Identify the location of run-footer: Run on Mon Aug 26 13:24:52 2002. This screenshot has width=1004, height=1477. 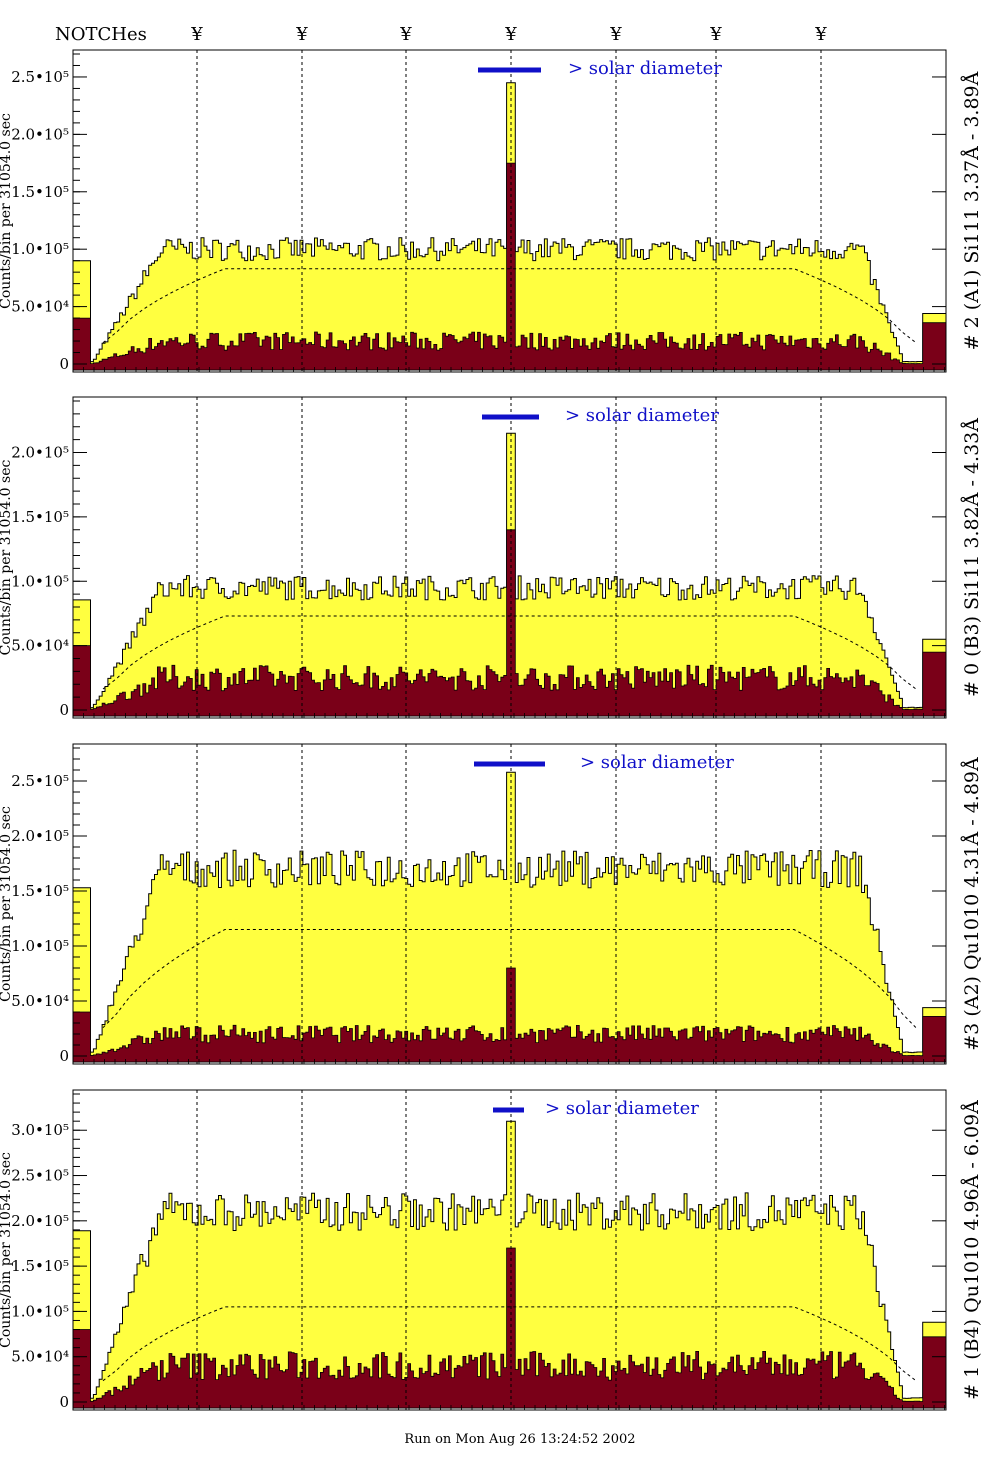
(519, 1439).